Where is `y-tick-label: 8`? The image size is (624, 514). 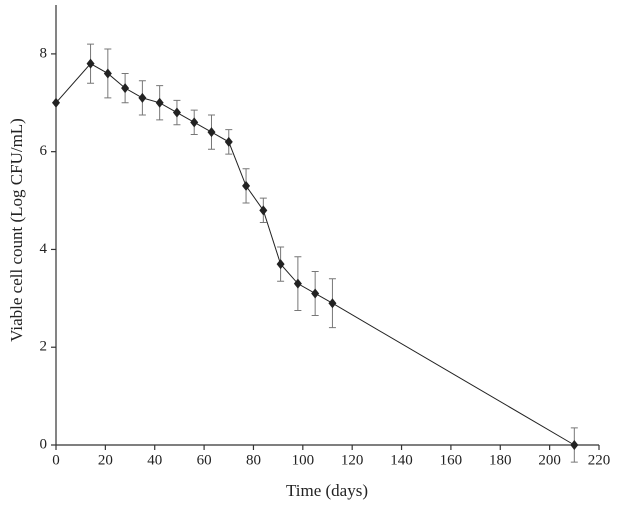 y-tick-label: 8 is located at coordinates (44, 53).